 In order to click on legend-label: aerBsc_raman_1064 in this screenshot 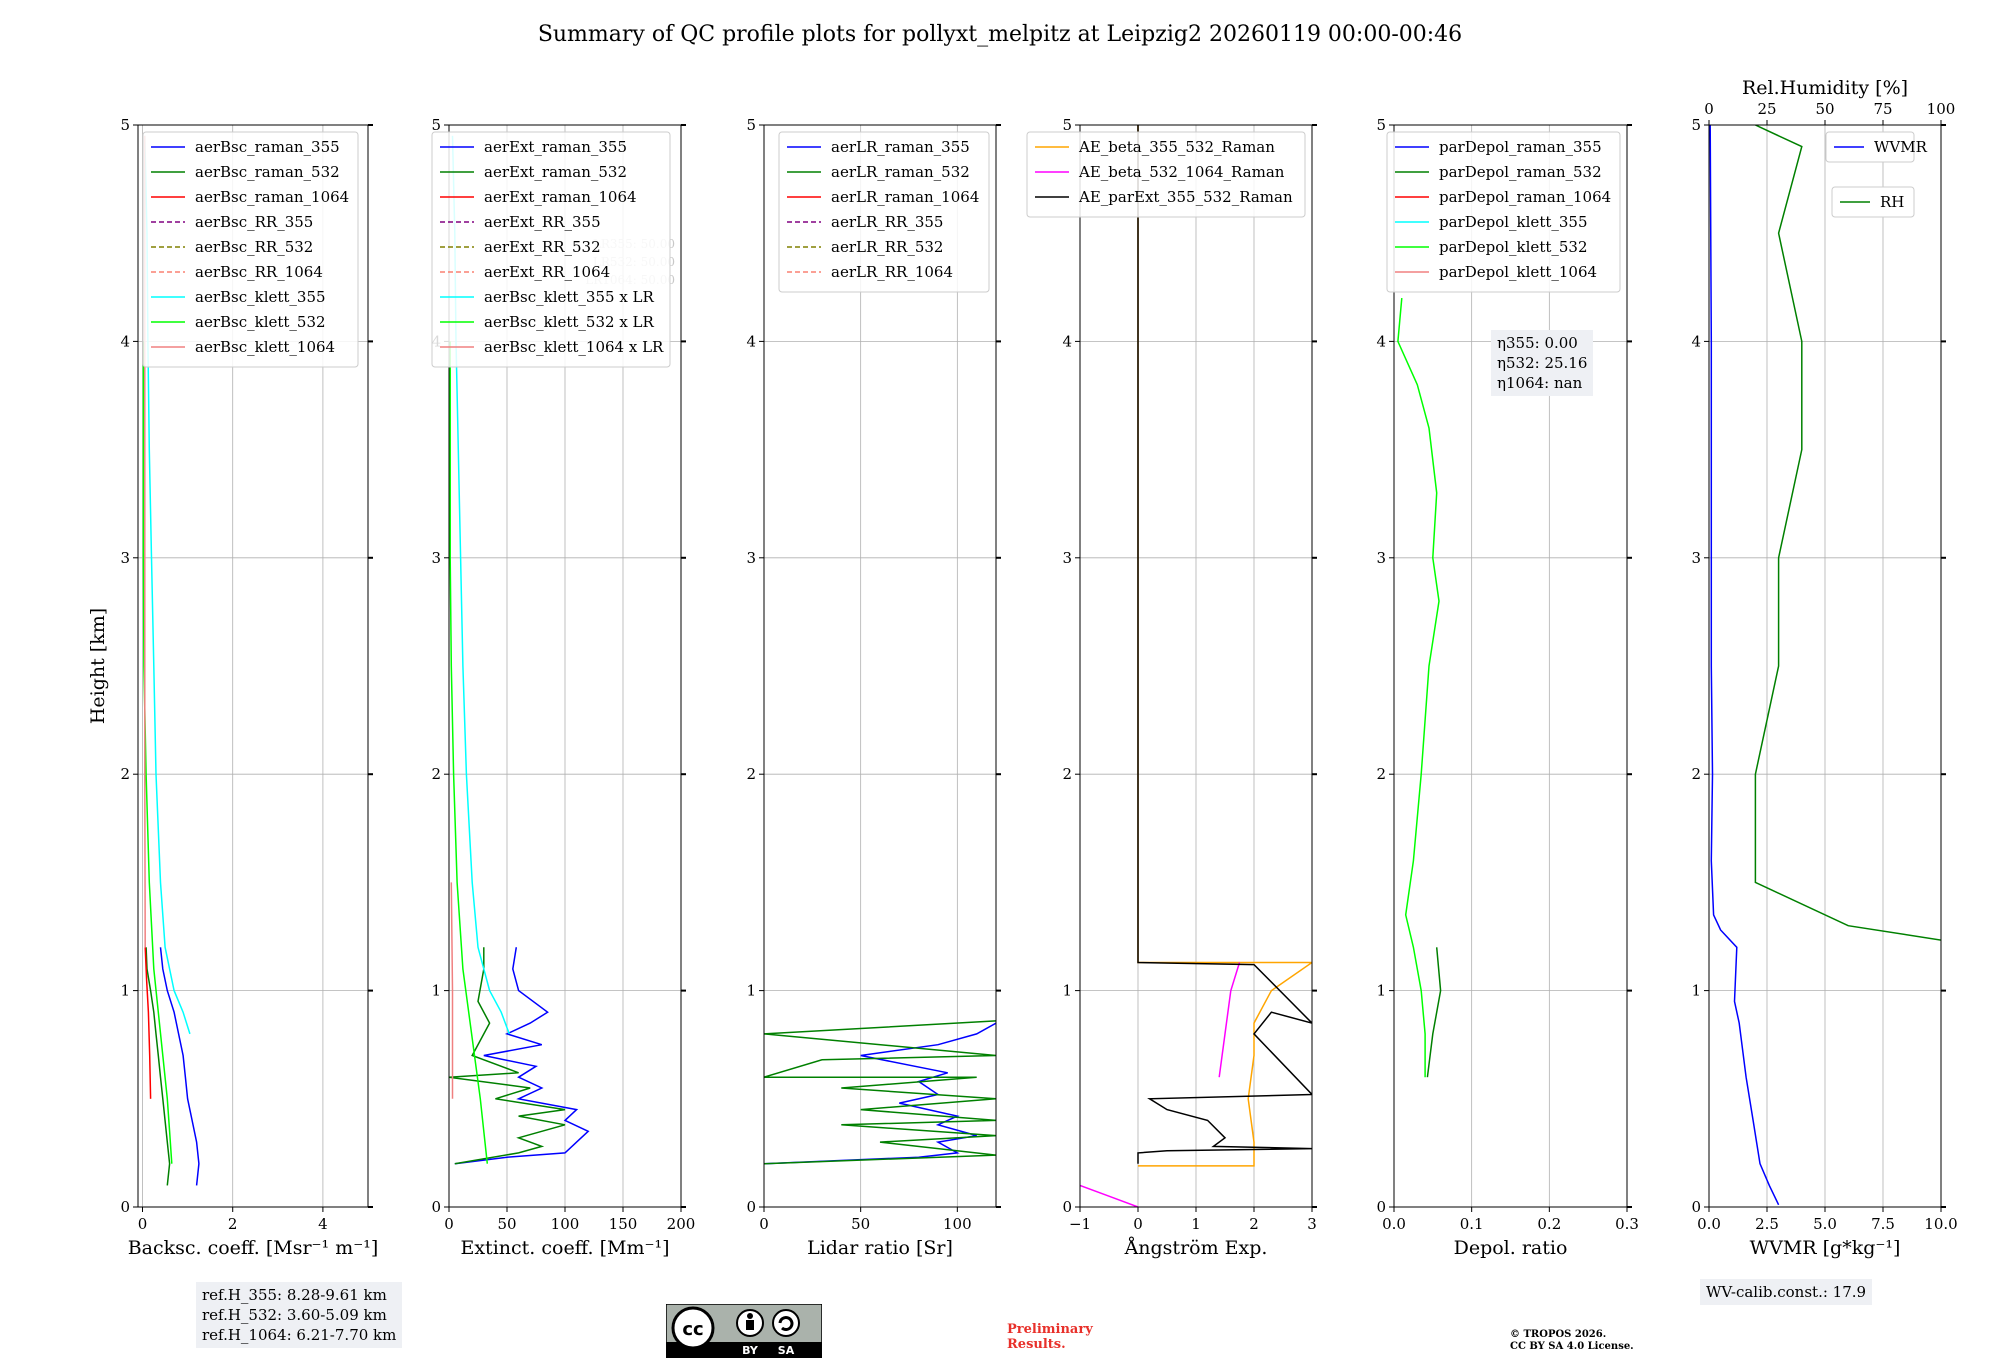, I will do `click(272, 197)`.